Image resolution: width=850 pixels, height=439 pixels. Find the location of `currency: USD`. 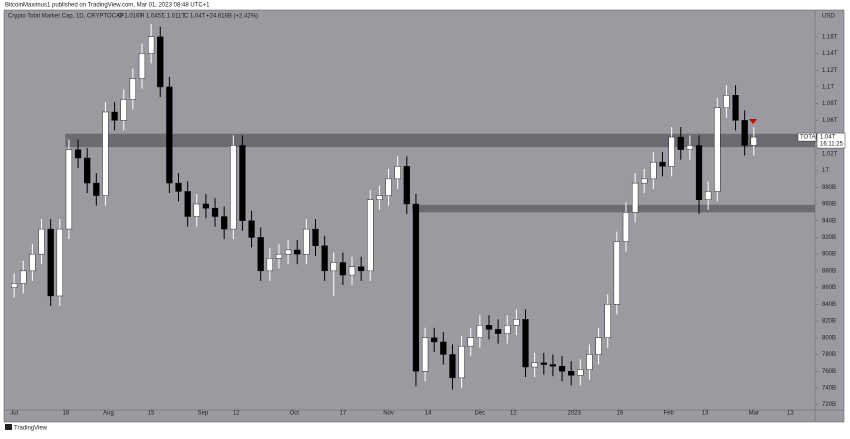

currency: USD is located at coordinates (828, 17).